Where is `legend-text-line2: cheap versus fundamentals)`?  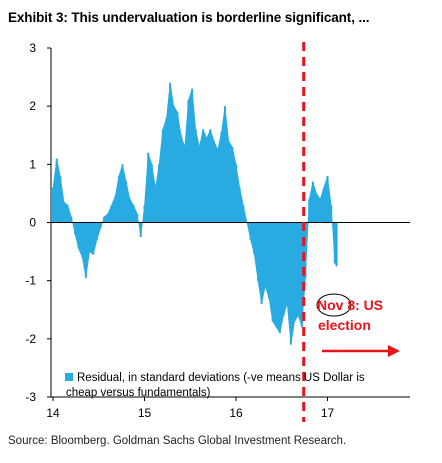 legend-text-line2: cheap versus fundamentals) is located at coordinates (138, 393).